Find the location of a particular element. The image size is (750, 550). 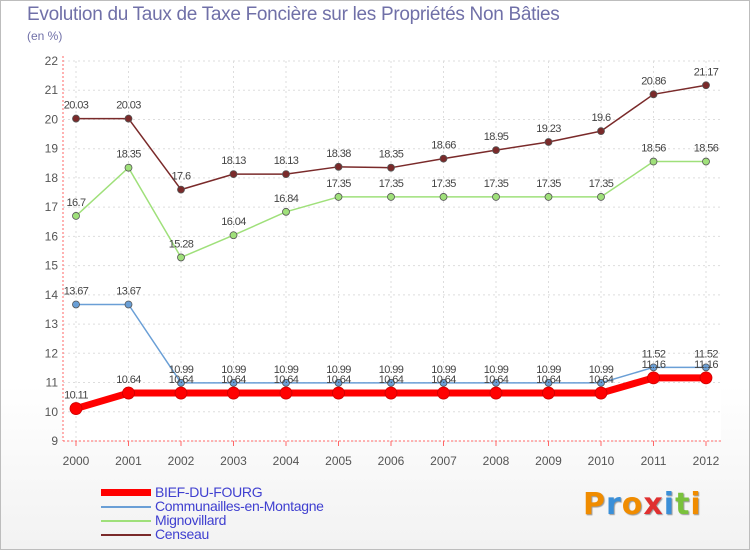

proxiti-logo: Proxiti is located at coordinates (642, 504).